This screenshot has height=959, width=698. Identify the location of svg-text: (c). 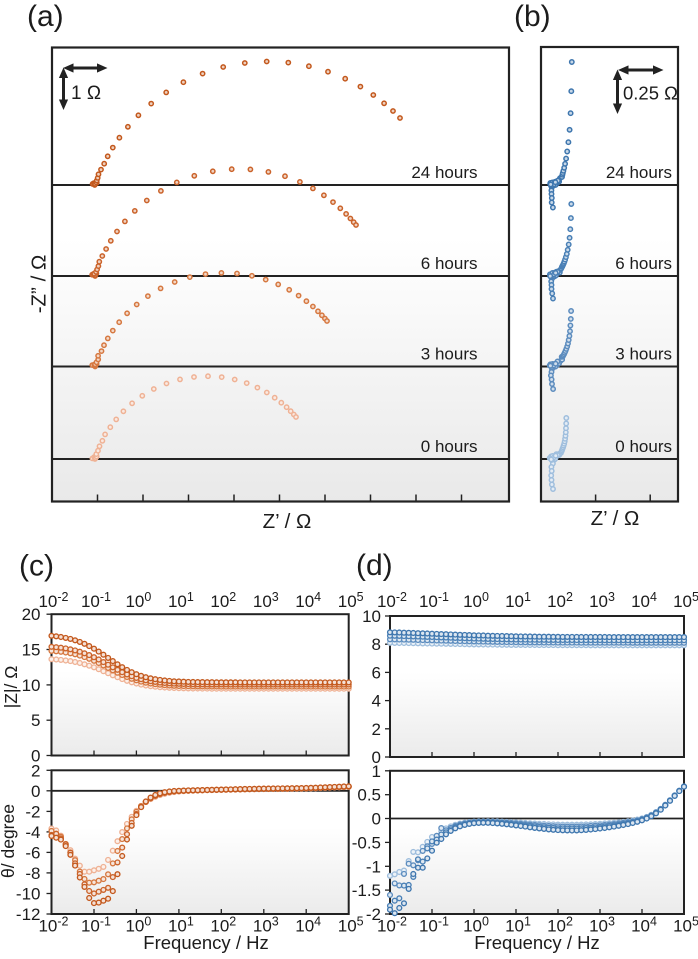
(36, 566).